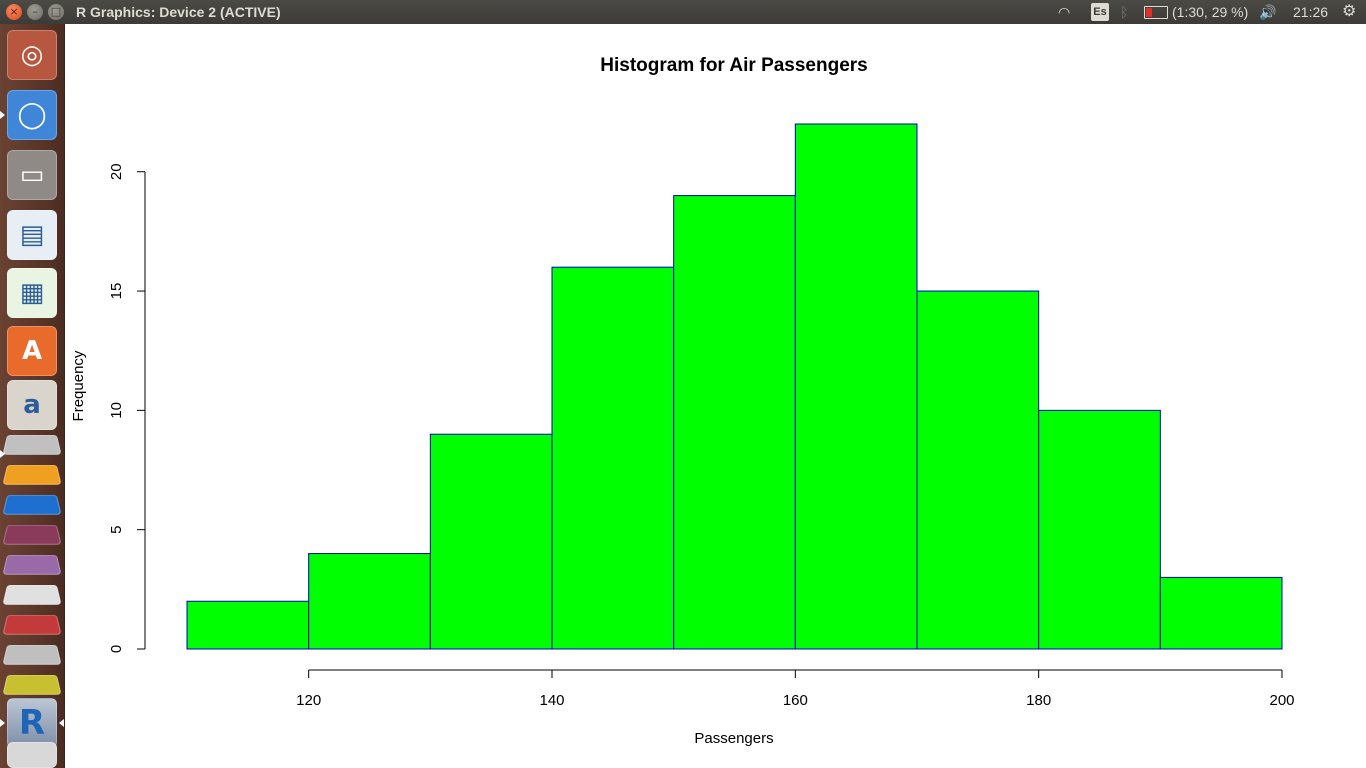 This screenshot has height=768, width=1366. I want to click on y-tick-label: 15, so click(116, 291).